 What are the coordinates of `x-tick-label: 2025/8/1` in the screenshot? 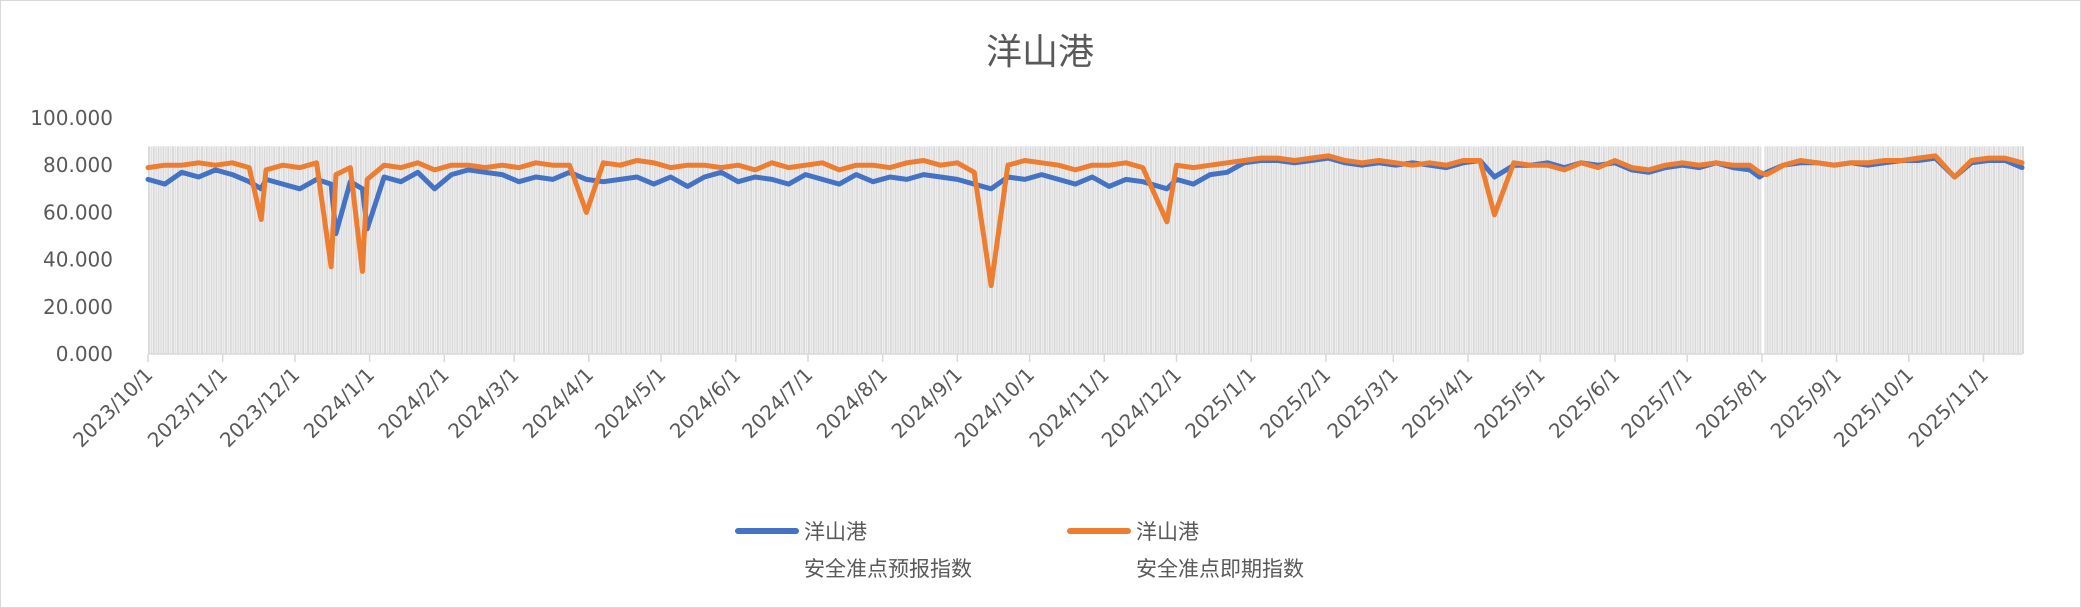 It's located at (1731, 403).